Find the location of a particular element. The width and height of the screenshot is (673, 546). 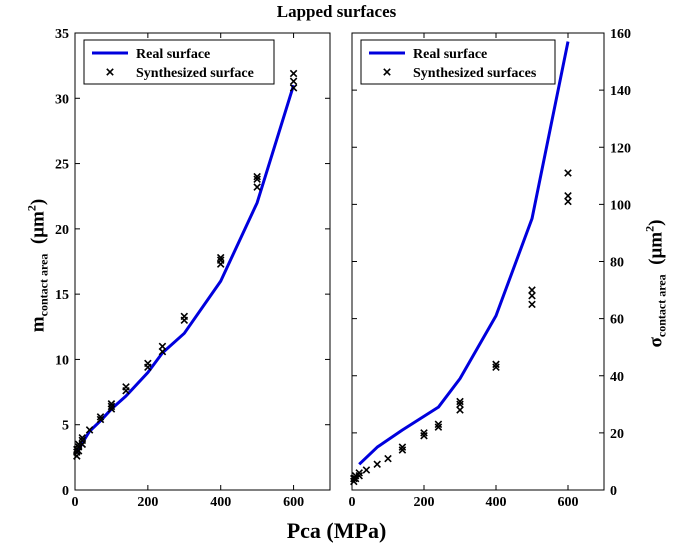

right-ytick-label: 60 is located at coordinates (617, 320).